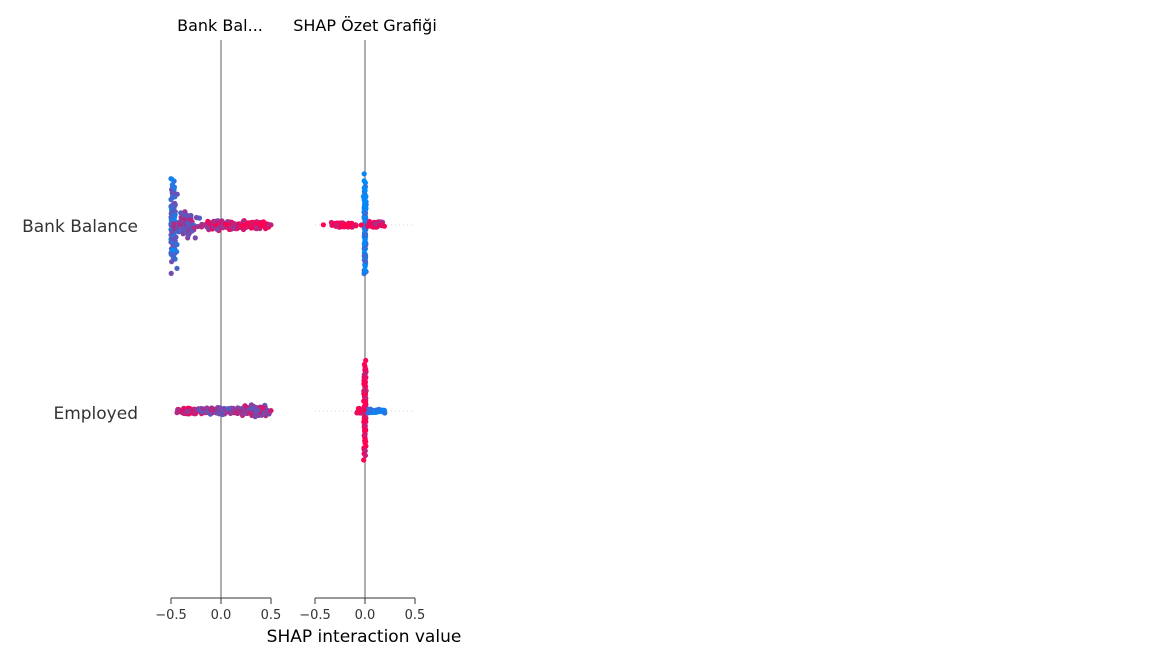 This screenshot has height=660, width=1150. Describe the element at coordinates (271, 615) in the screenshot. I see `panel-1-tick-pos: 0.5` at that location.